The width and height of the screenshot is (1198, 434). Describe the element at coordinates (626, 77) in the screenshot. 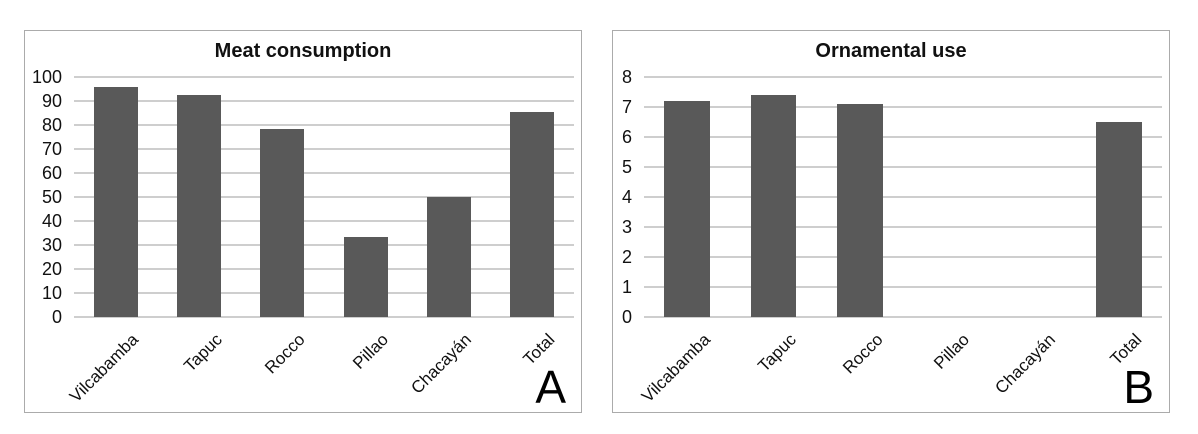

I see `y-tick-label: 8` at that location.